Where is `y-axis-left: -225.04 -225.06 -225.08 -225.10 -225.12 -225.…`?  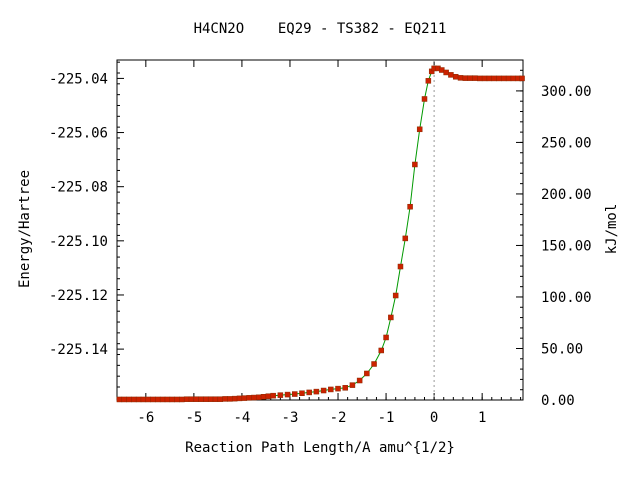
y-axis-left: -225.04 -225.06 -225.08 -225.10 -225.12 -225.… is located at coordinates (86, 230).